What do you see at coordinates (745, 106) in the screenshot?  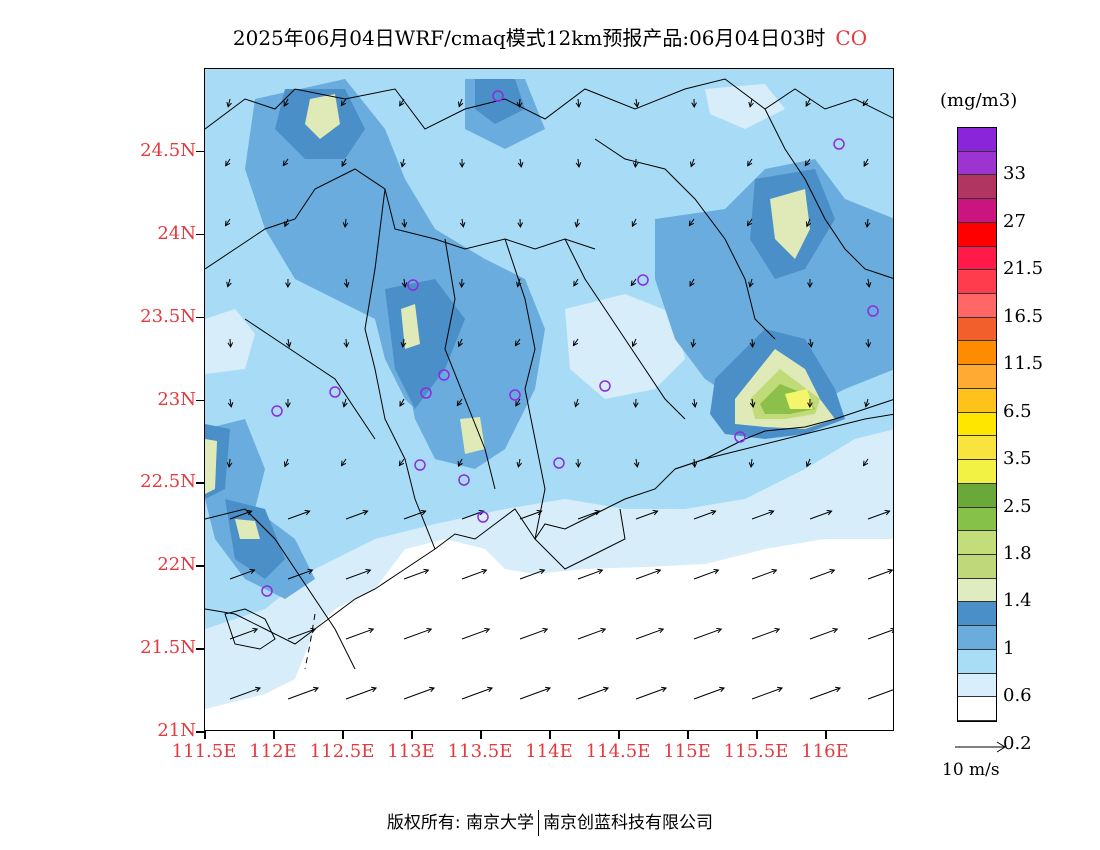 I see `band-0-2-north-patch` at bounding box center [745, 106].